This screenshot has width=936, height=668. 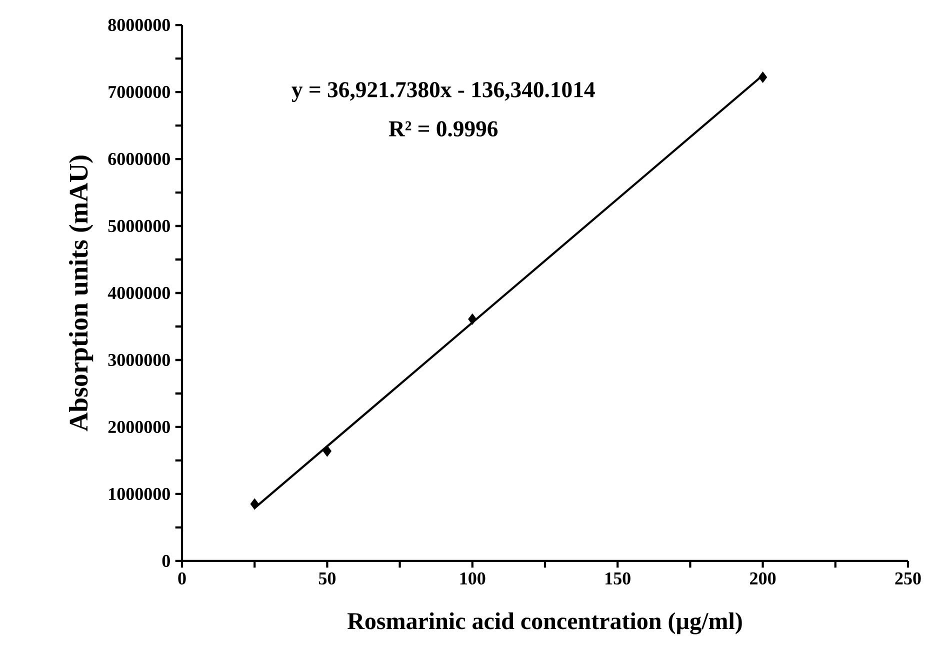 I want to click on x-tick-label: 200, so click(x=763, y=578).